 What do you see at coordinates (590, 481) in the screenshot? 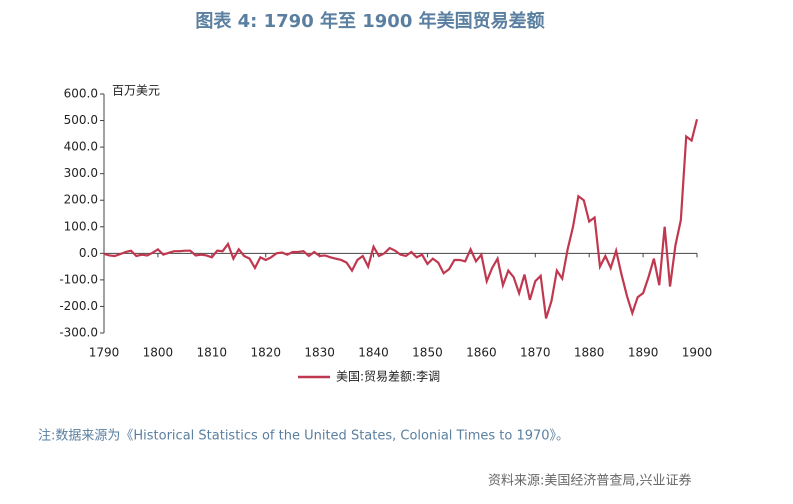
I see `source: 资料来源:美国经济普查局,兴业证券` at bounding box center [590, 481].